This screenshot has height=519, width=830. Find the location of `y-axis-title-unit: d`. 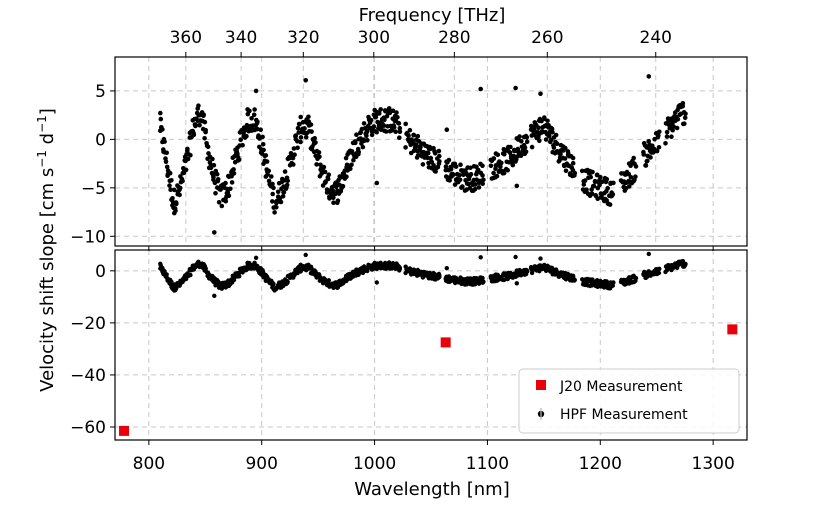

y-axis-title-unit: d is located at coordinates (47, 141).